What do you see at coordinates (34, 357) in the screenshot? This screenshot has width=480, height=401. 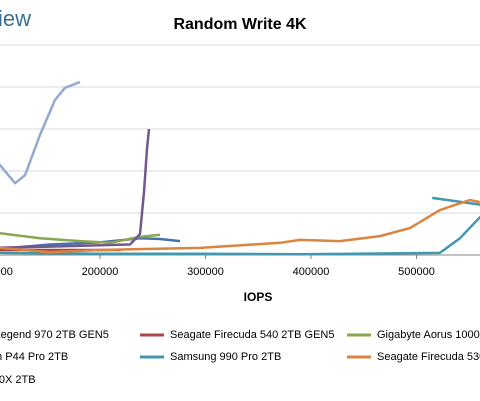 I see `legend-label: Solidigm P44 Pro 2TB` at bounding box center [34, 357].